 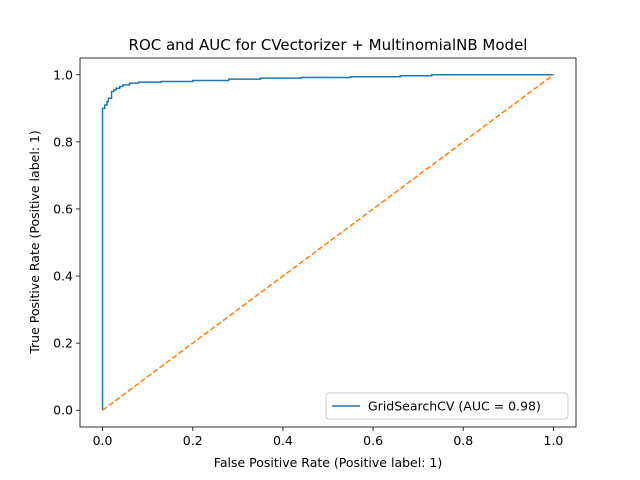 What do you see at coordinates (34, 242) in the screenshot?
I see `y-axis-label: True Positive Rate (Positive label: 1)` at bounding box center [34, 242].